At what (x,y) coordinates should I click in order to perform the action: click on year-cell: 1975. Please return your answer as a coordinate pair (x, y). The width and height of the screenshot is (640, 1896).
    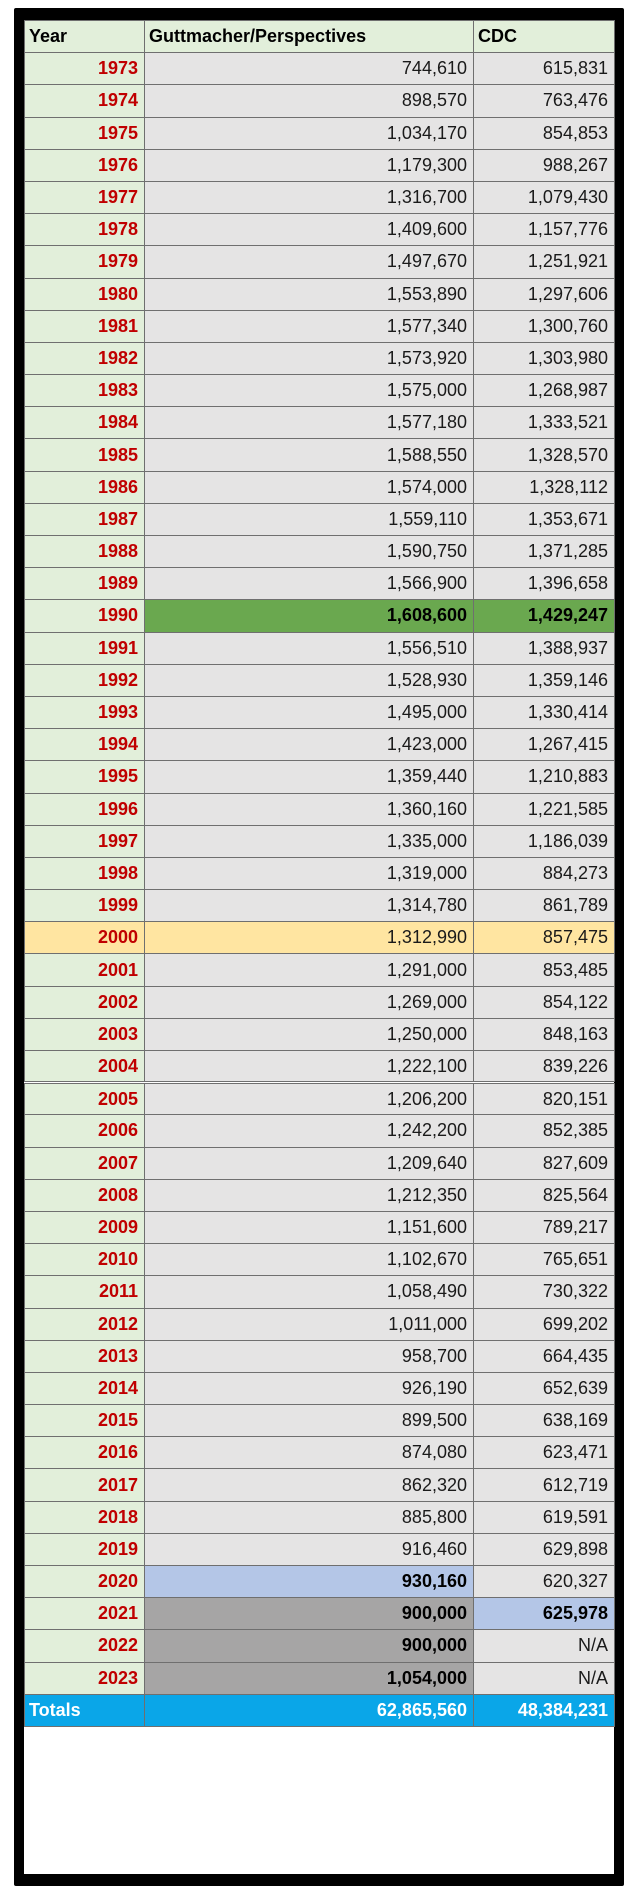
    Looking at the image, I should click on (84, 133).